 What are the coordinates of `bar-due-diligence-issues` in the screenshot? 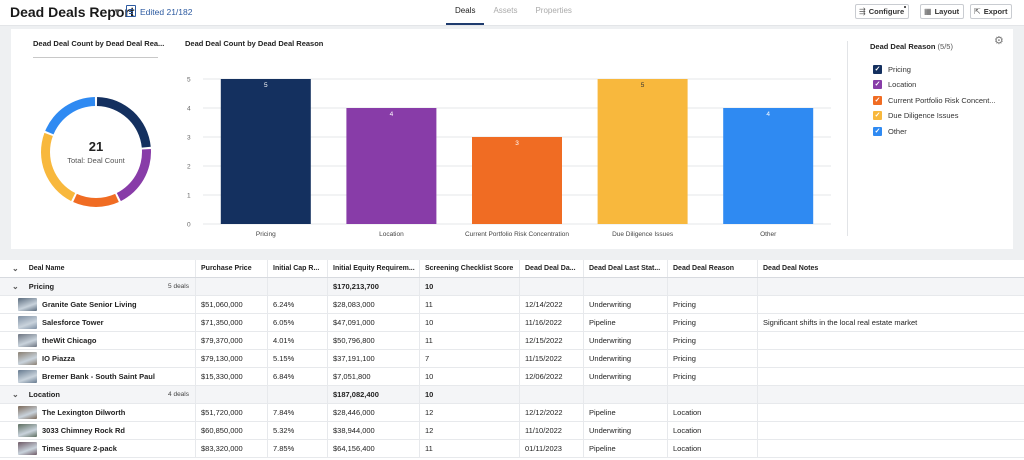 It's located at (642, 151).